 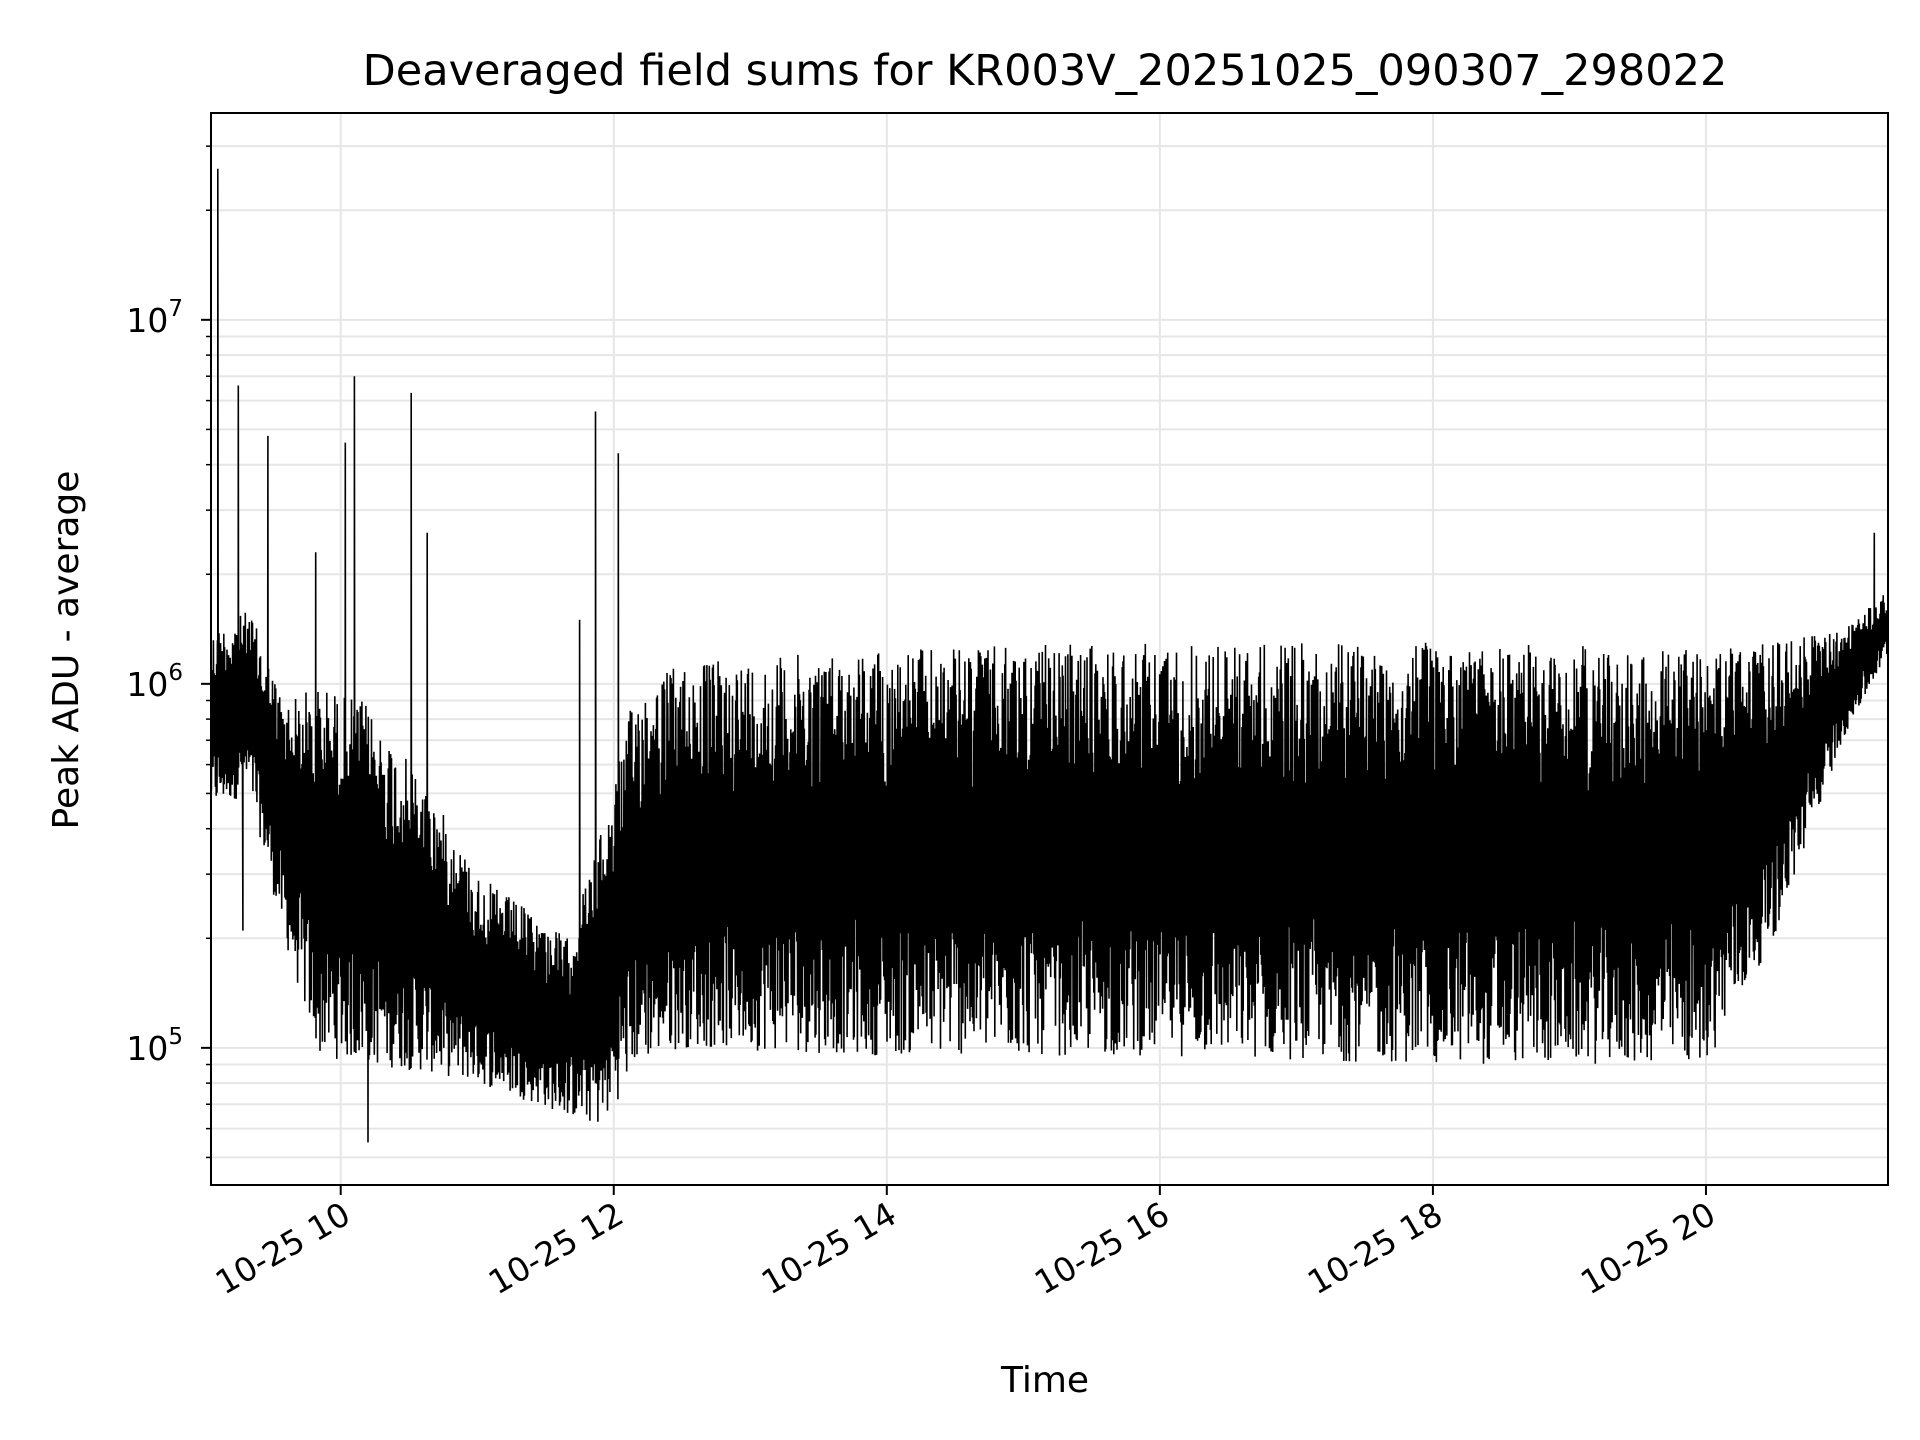 What do you see at coordinates (154, 682) in the screenshot?
I see `y-tick-label: 10⁶` at bounding box center [154, 682].